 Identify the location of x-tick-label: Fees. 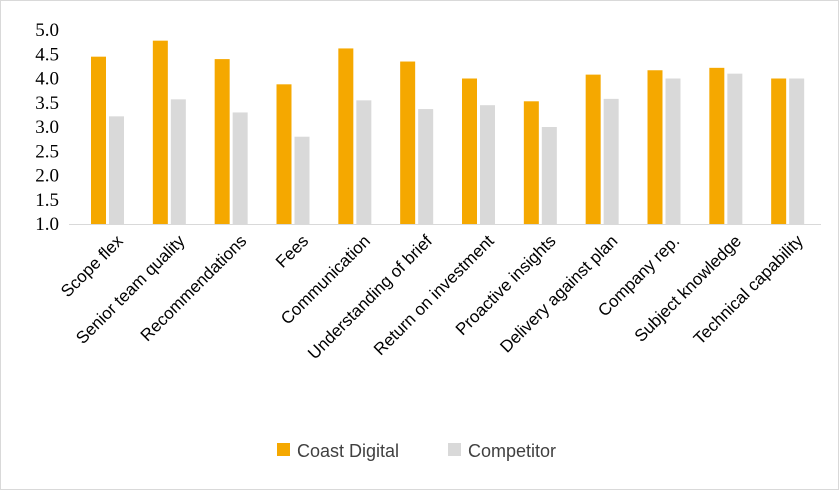
(292, 251).